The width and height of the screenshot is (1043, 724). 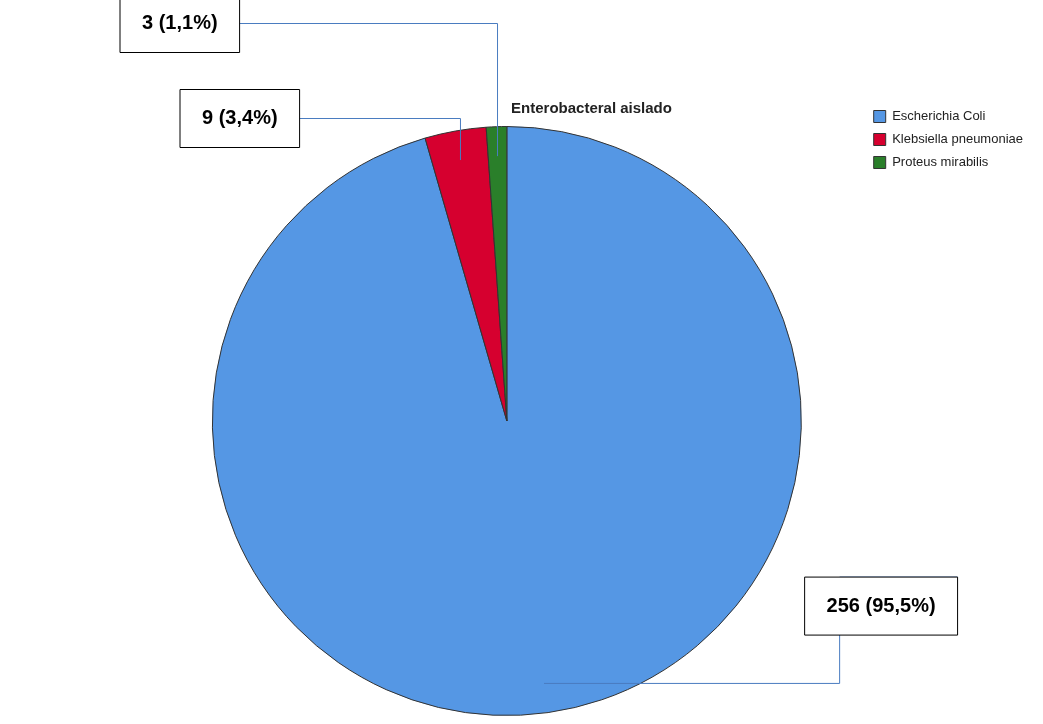 What do you see at coordinates (591, 108) in the screenshot?
I see `text: Enterobacteral aislado` at bounding box center [591, 108].